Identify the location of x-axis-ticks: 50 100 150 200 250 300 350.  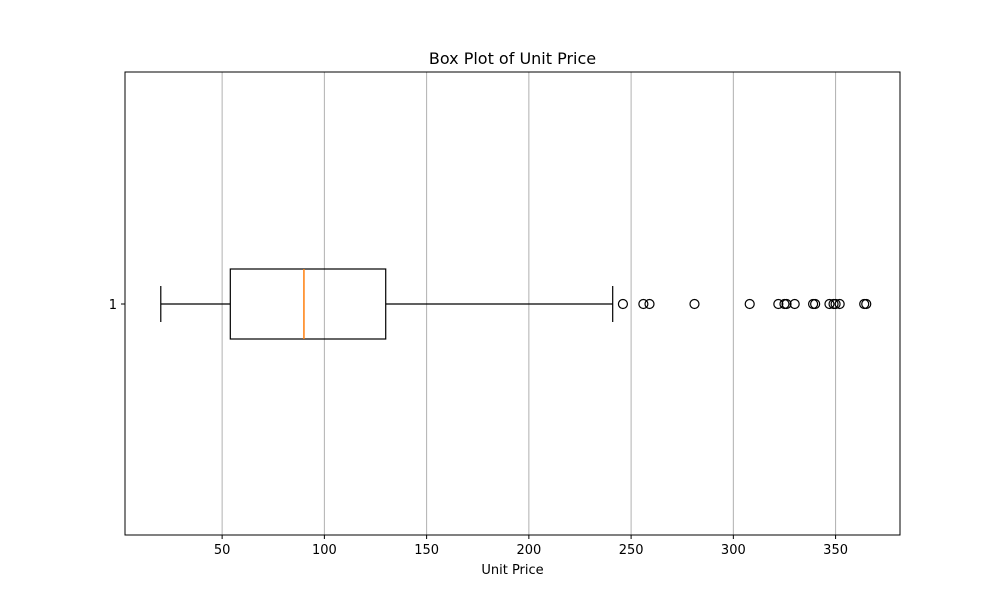
(531, 546).